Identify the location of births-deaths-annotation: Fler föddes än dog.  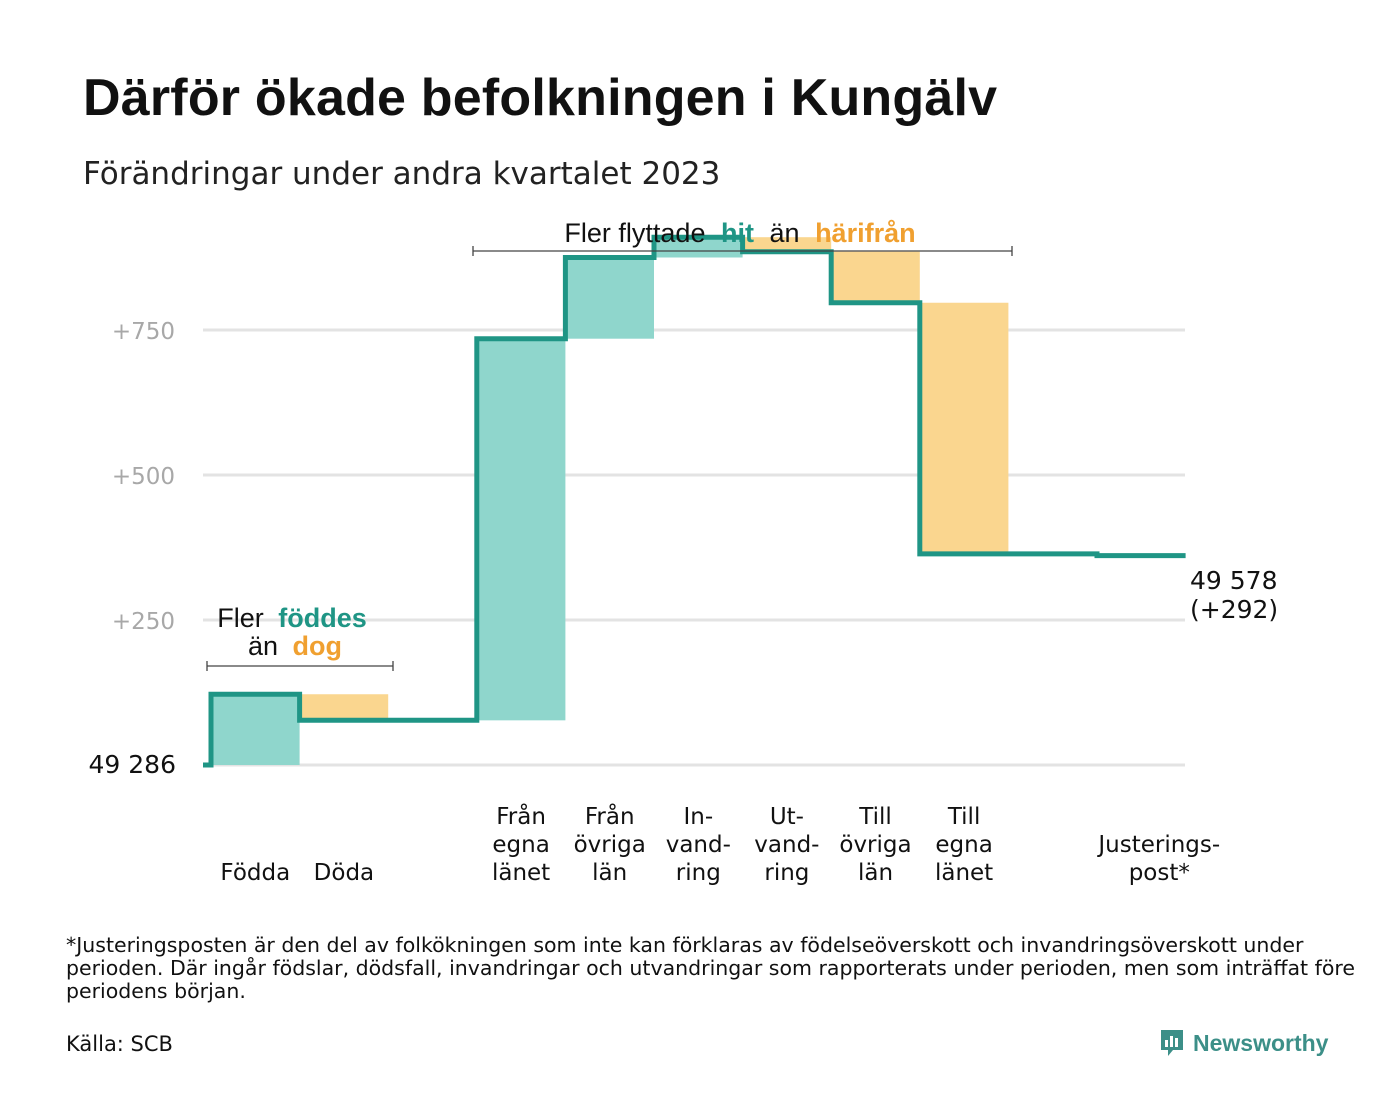
(300, 637).